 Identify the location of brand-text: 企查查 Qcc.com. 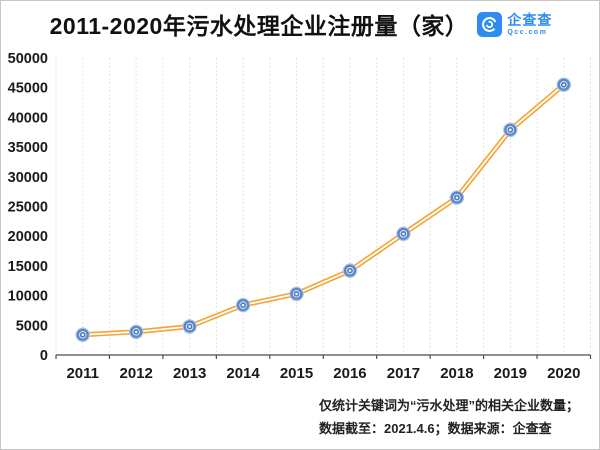
(529, 24).